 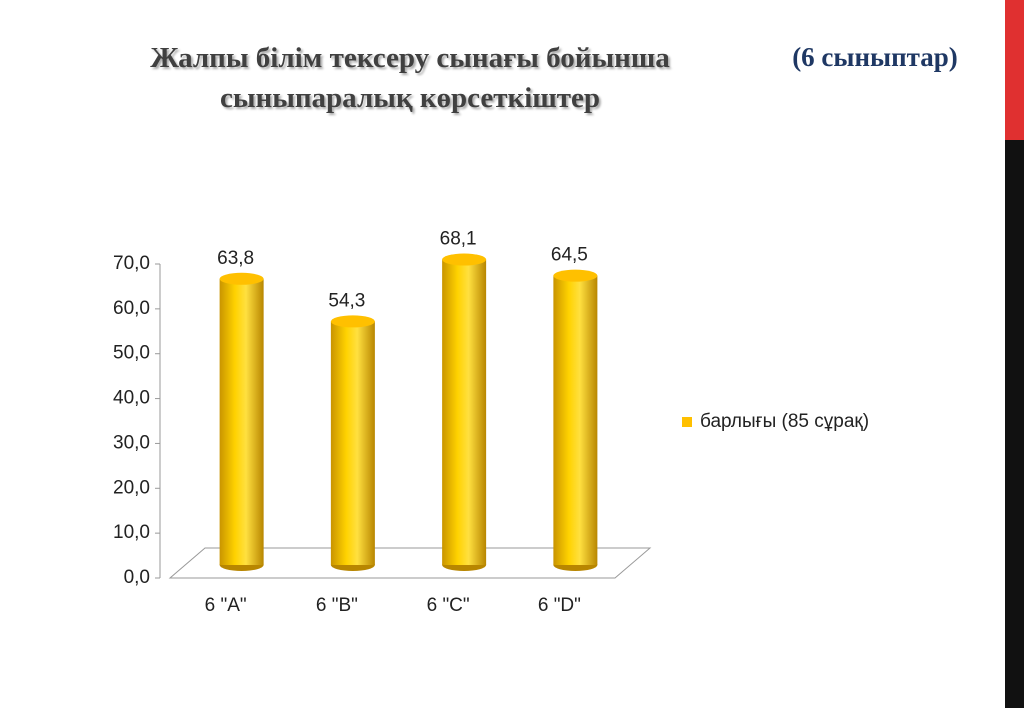 I want to click on value-label: 64,5, so click(x=569, y=255).